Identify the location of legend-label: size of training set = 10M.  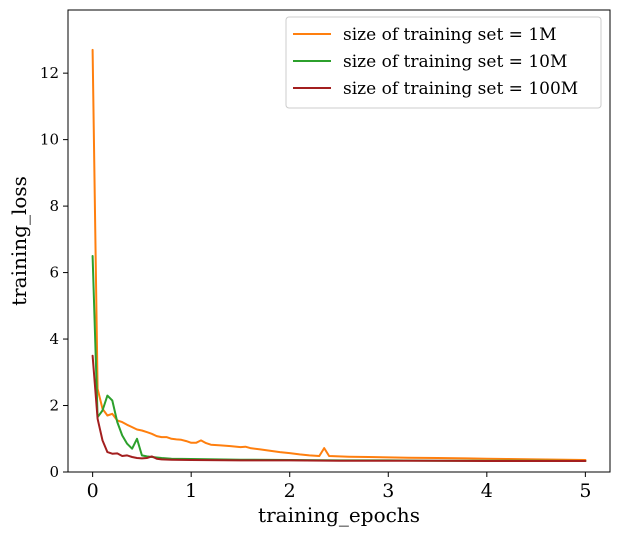
(455, 62).